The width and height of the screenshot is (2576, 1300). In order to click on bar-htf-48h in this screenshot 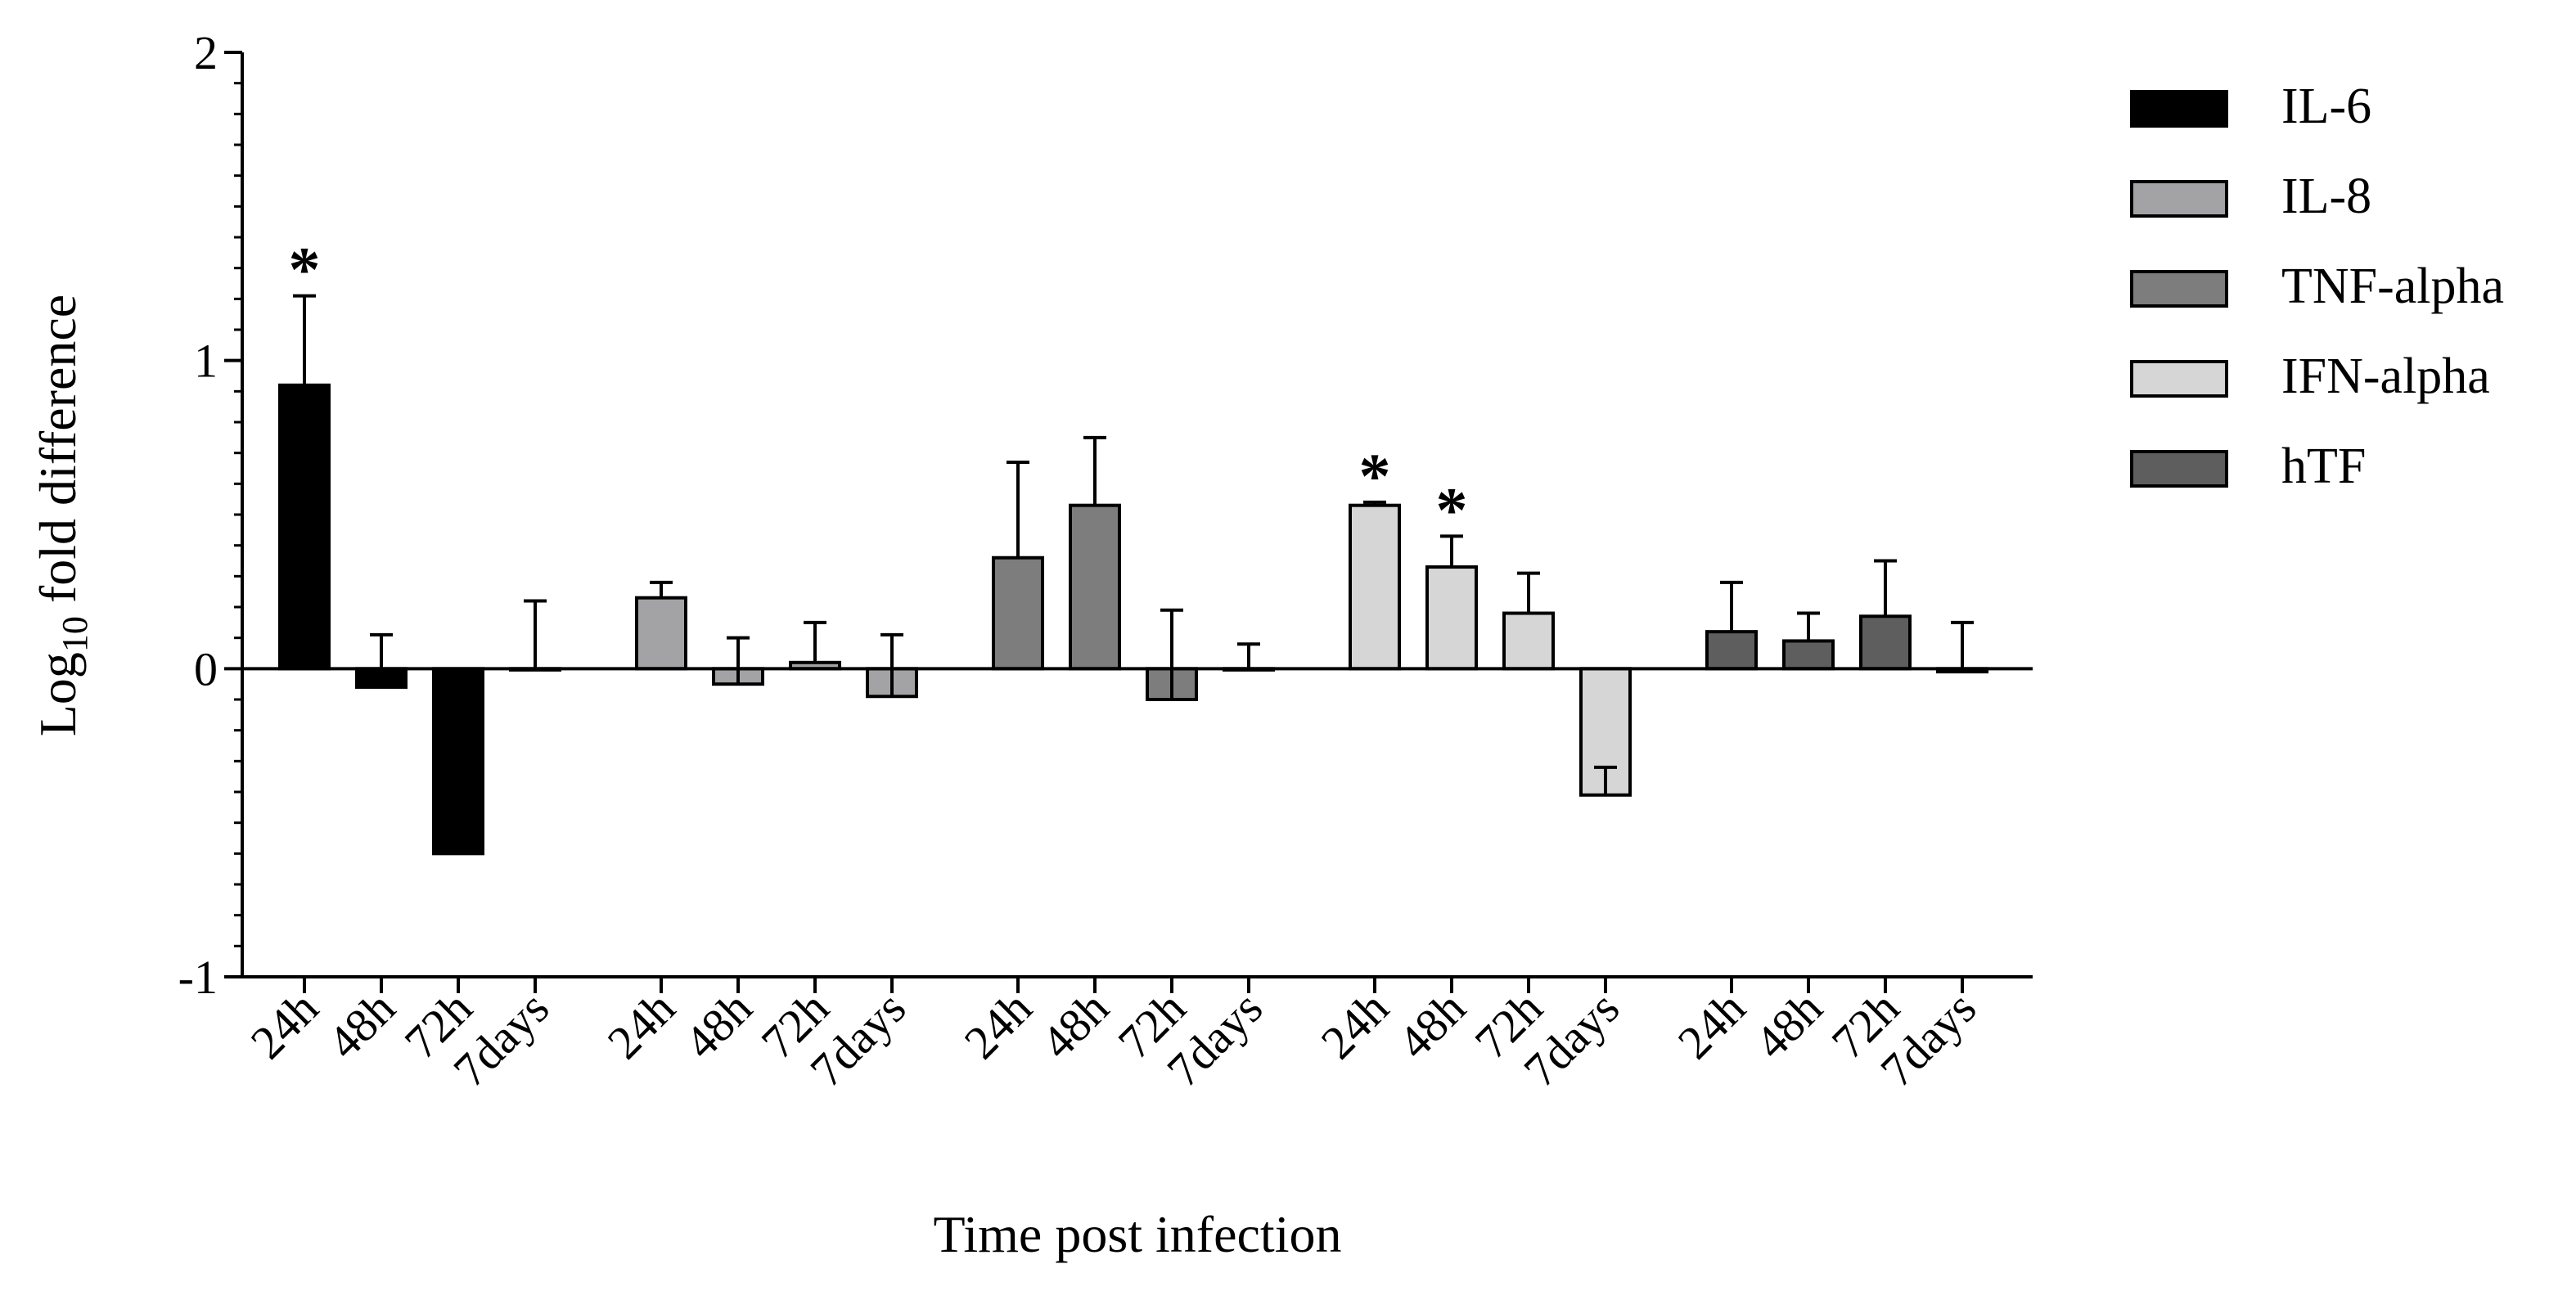, I will do `click(1809, 655)`.